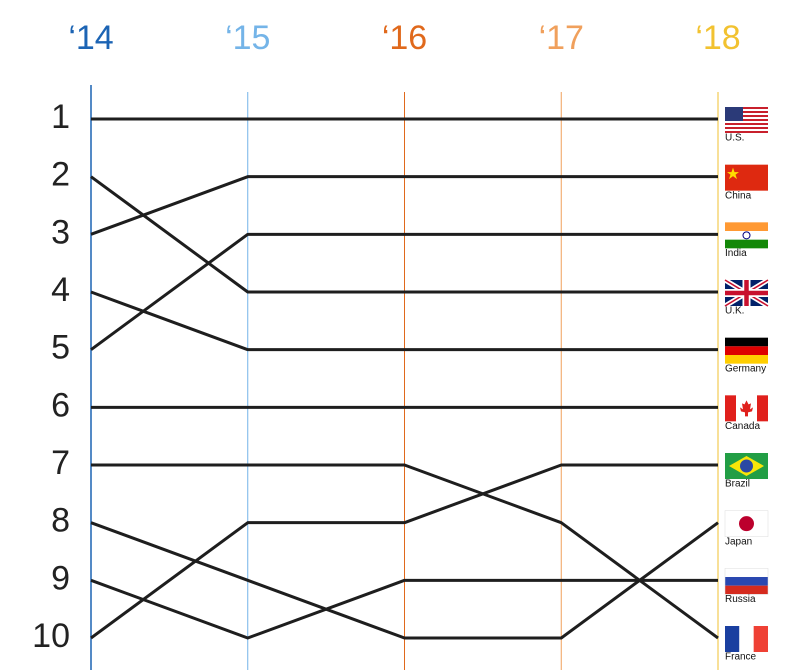 The width and height of the screenshot is (800, 670). Describe the element at coordinates (561, 38) in the screenshot. I see `year-label: ‘17` at that location.